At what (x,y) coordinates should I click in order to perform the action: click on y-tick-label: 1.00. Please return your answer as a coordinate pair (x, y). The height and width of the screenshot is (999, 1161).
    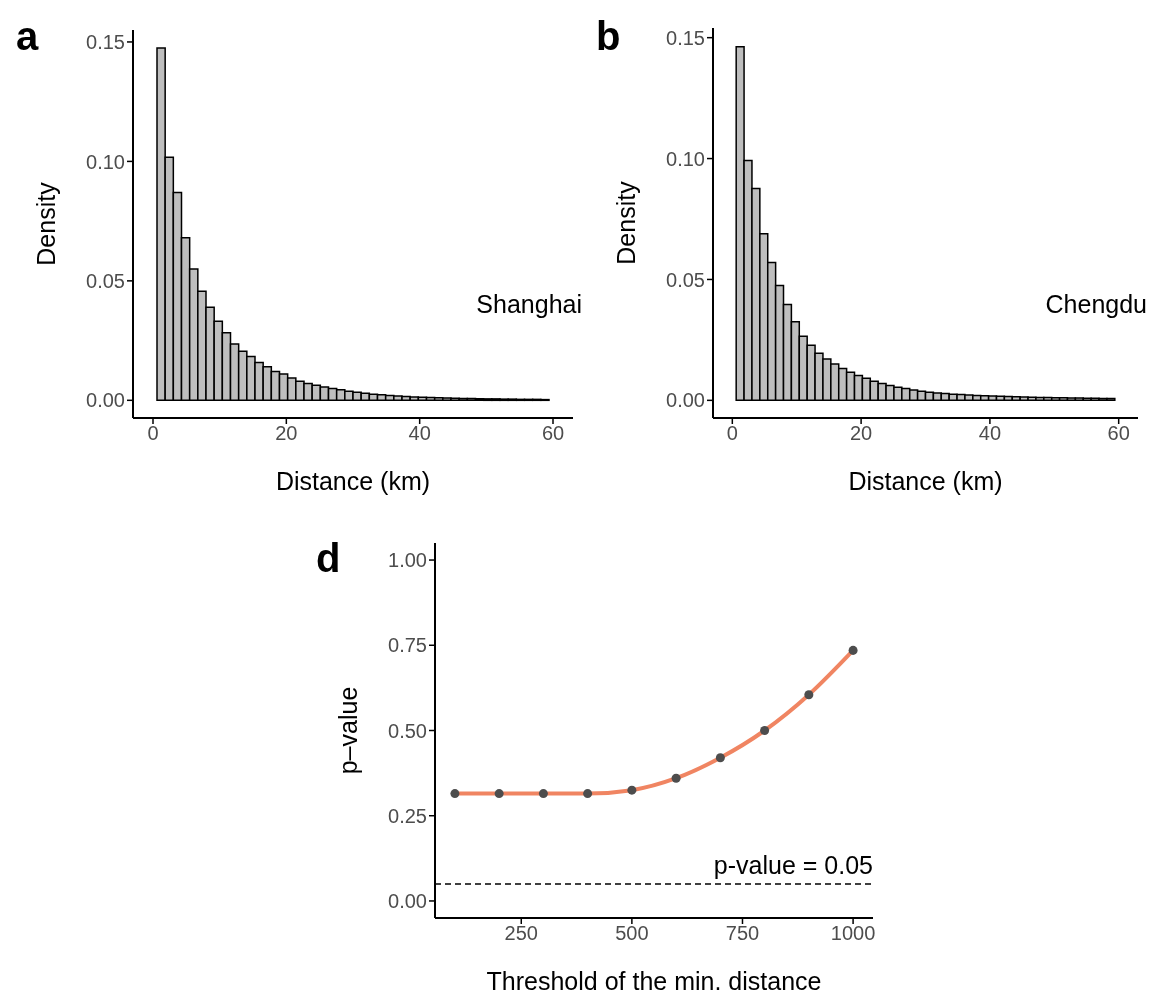
    Looking at the image, I should click on (407, 560).